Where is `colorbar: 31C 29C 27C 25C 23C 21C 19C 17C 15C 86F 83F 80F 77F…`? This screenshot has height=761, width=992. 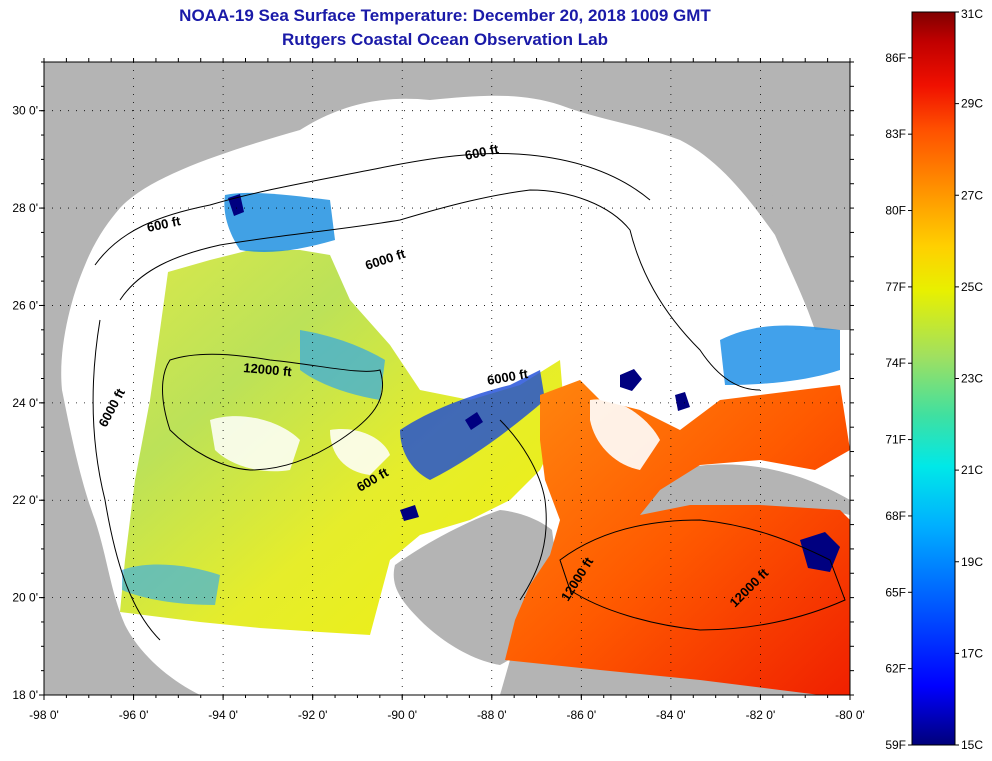
colorbar: 31C 29C 27C 25C 23C 21C 19C 17C 15C 86F 83F 80F 77F… is located at coordinates (934, 379).